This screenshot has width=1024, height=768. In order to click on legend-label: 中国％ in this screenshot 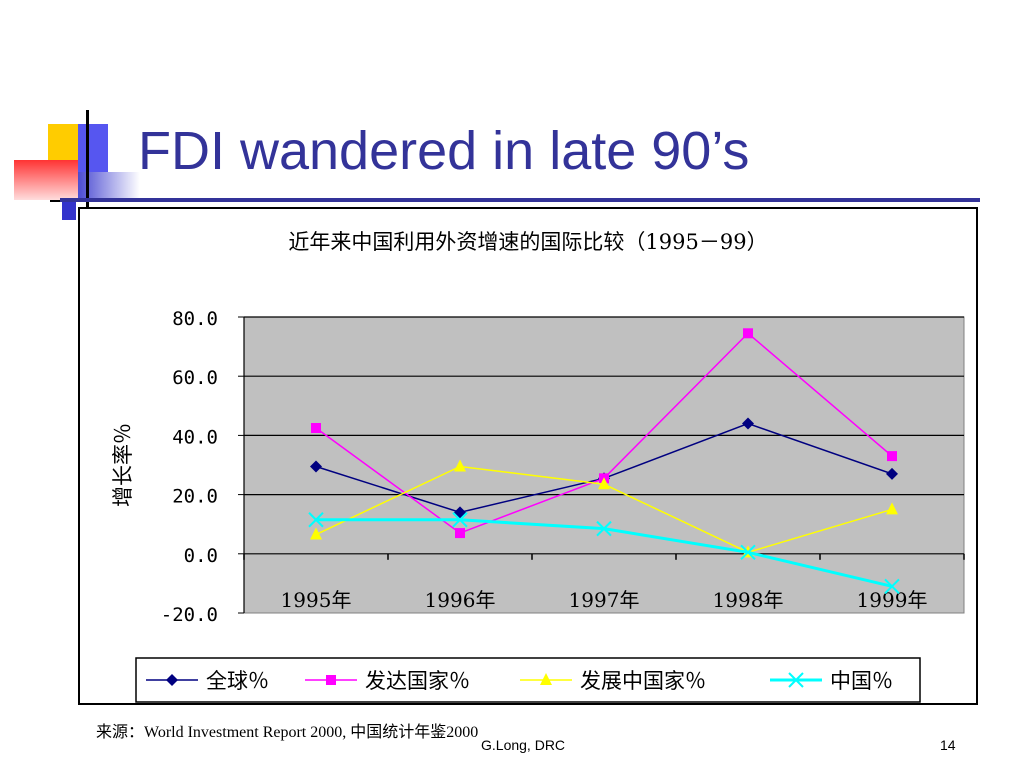, I will do `click(861, 681)`.